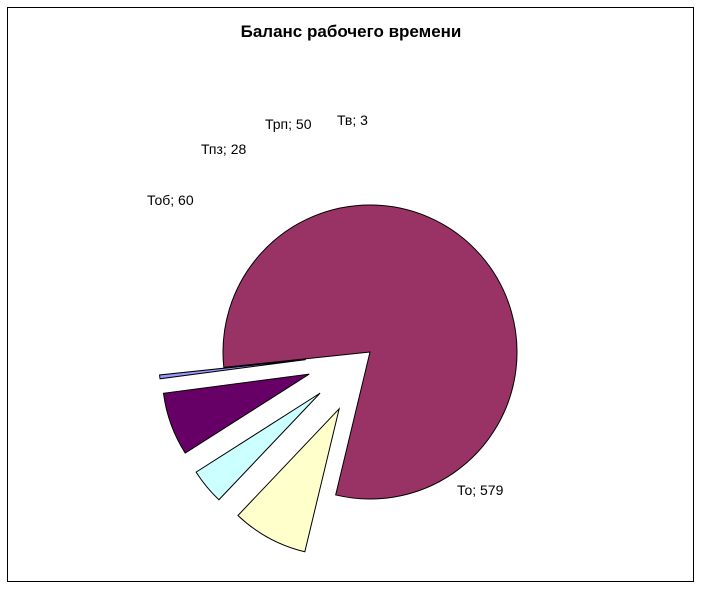  What do you see at coordinates (288, 124) in the screenshot?
I see `data-label-трп: Трп; 50` at bounding box center [288, 124].